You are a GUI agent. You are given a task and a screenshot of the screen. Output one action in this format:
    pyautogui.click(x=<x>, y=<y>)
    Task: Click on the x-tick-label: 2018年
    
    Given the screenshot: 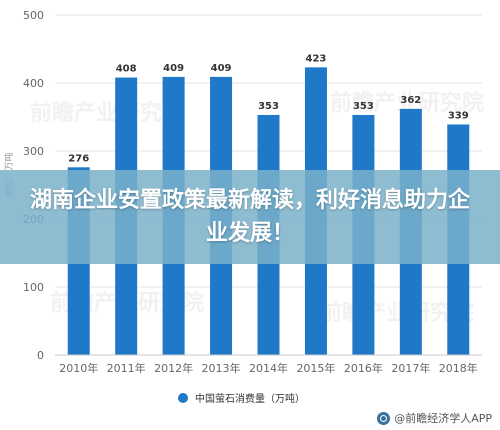 What is the action you would take?
    pyautogui.click(x=458, y=368)
    